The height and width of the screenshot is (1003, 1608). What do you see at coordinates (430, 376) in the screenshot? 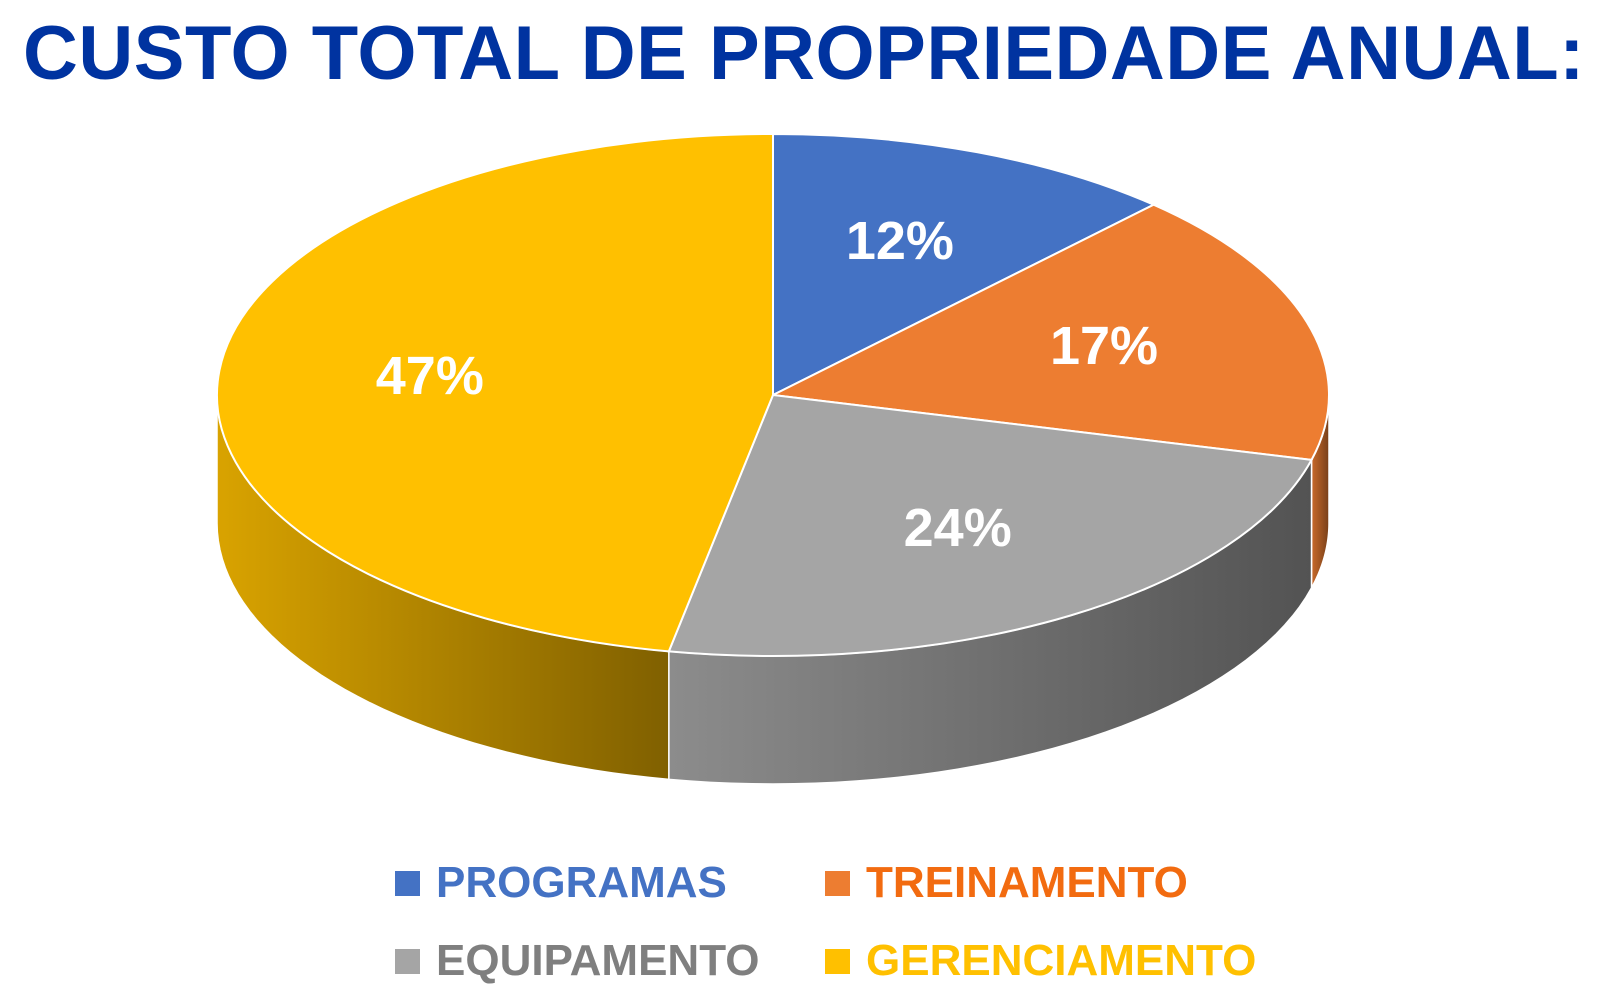
I see `data-label-gerenciamento: 47%` at bounding box center [430, 376].